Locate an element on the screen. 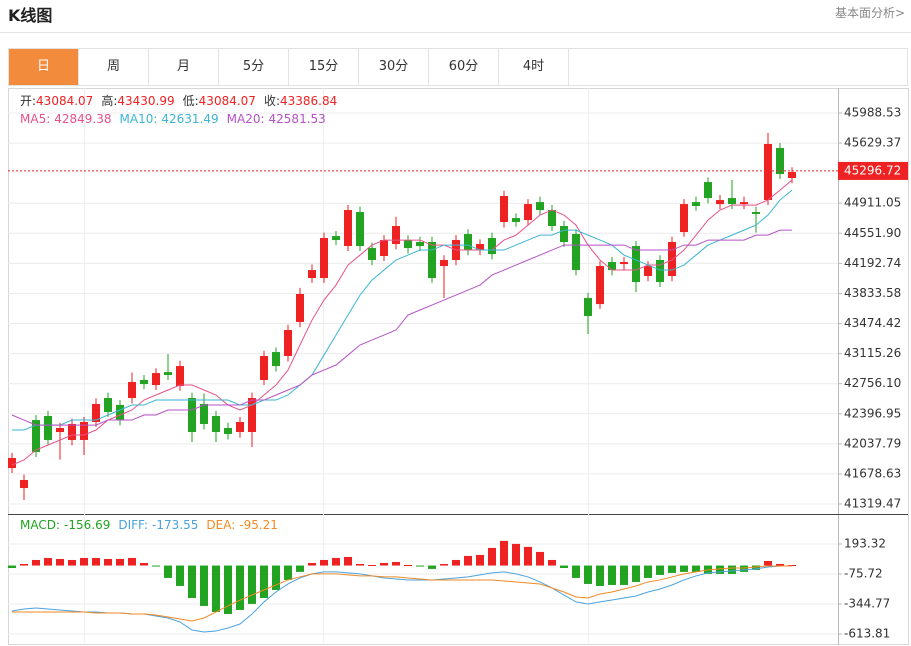 The height and width of the screenshot is (646, 911). y-tick-label: -613.81 is located at coordinates (867, 634).